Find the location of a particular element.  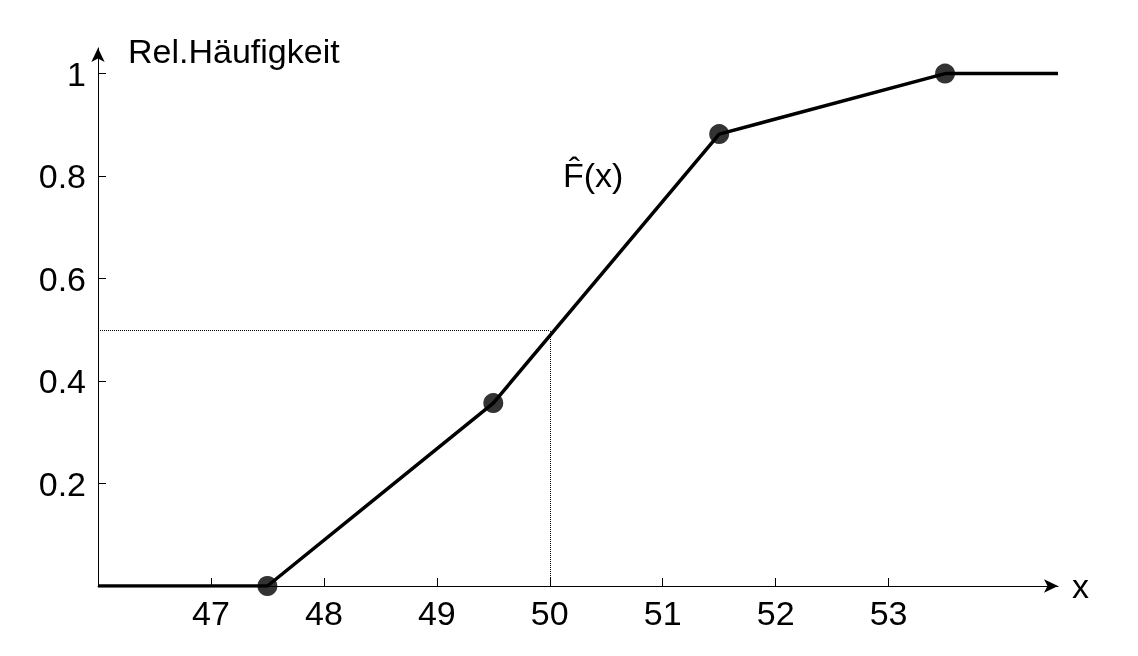

x-tick-label: 51 is located at coordinates (662, 613).